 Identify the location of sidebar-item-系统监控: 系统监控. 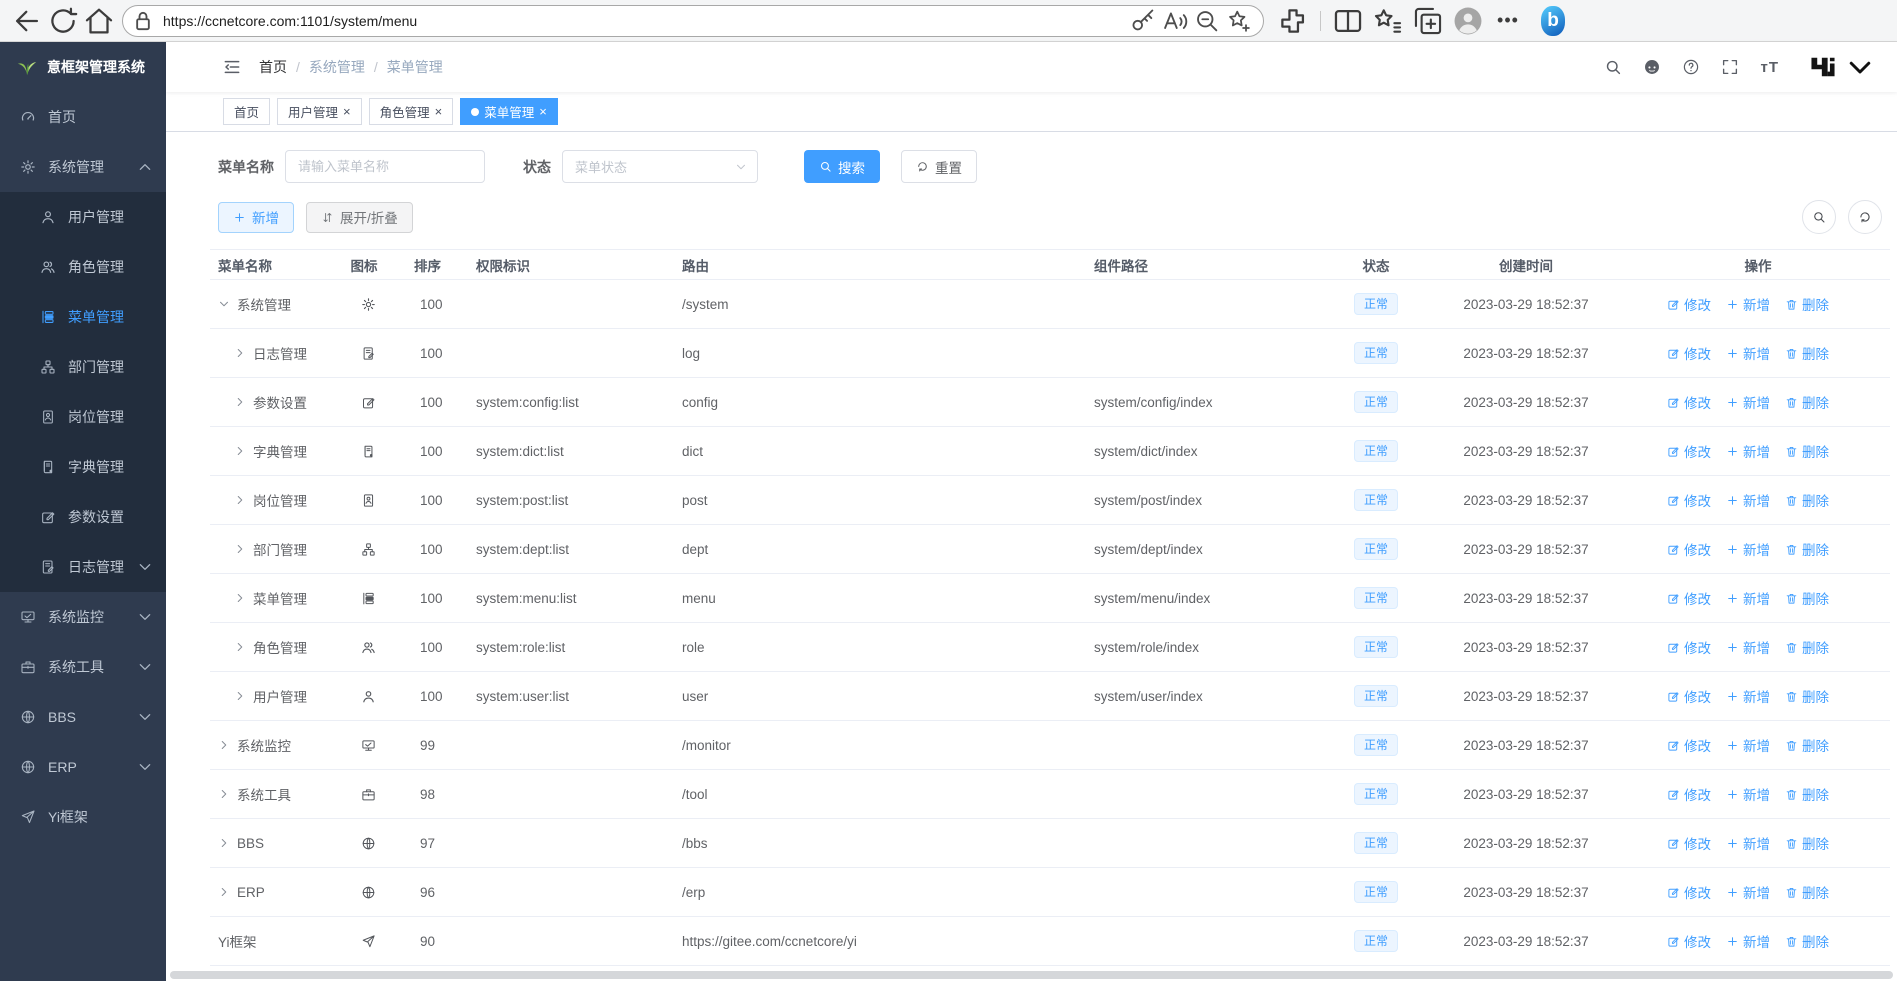
(83, 617).